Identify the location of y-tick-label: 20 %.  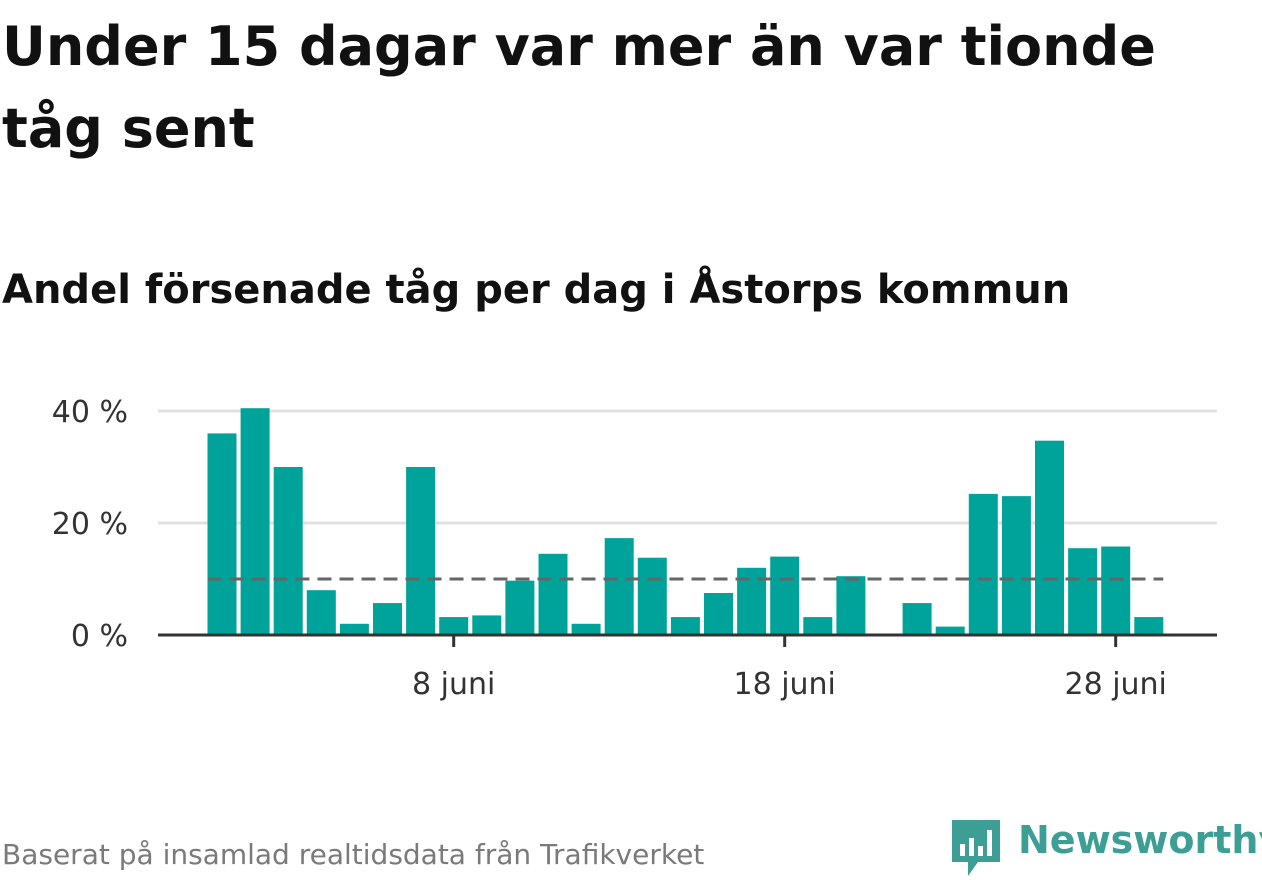
(90, 524).